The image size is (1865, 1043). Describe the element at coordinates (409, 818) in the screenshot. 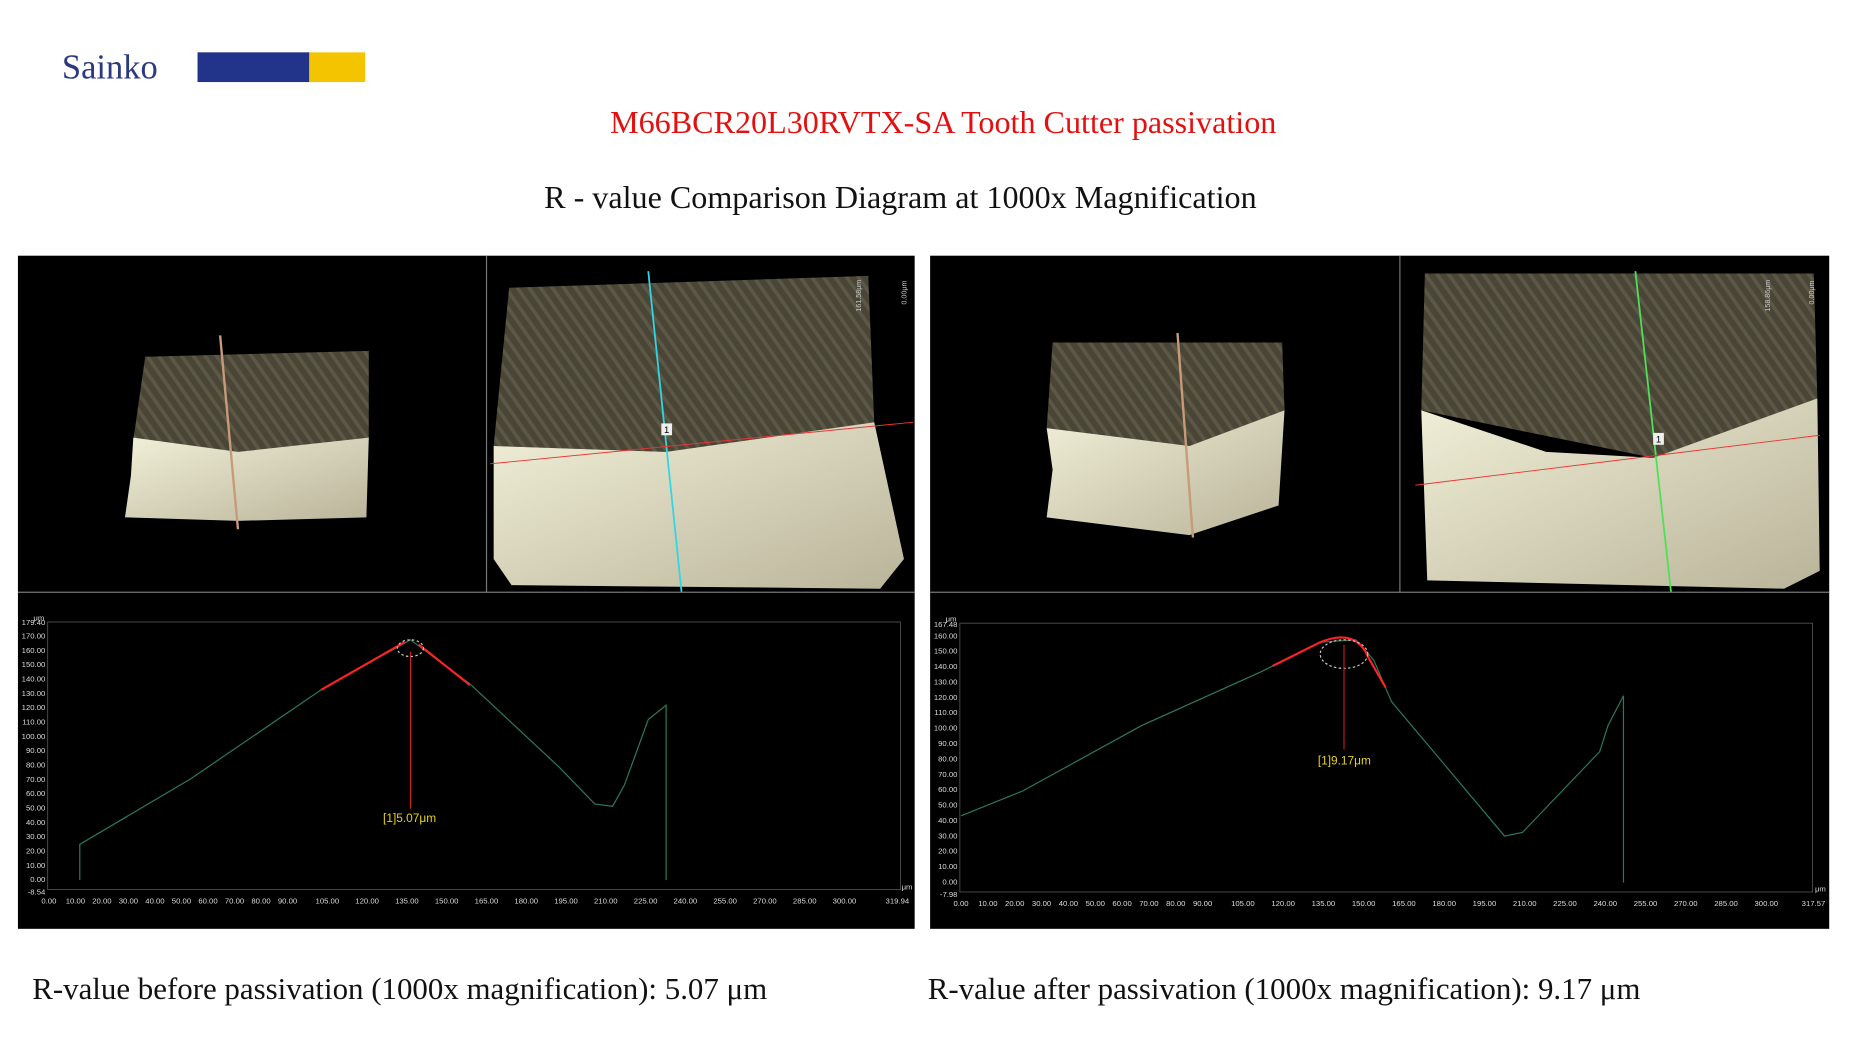

I see `annotation: [1]5.07μm` at that location.